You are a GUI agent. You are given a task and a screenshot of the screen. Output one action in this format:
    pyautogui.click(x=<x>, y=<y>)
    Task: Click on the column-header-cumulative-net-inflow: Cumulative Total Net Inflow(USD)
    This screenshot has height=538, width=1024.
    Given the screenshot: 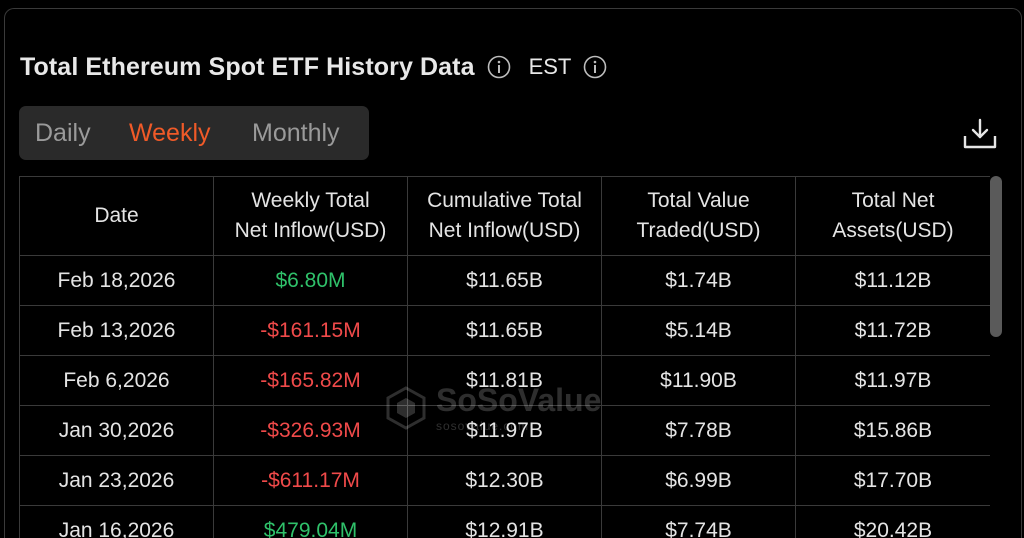 What is the action you would take?
    pyautogui.click(x=504, y=216)
    